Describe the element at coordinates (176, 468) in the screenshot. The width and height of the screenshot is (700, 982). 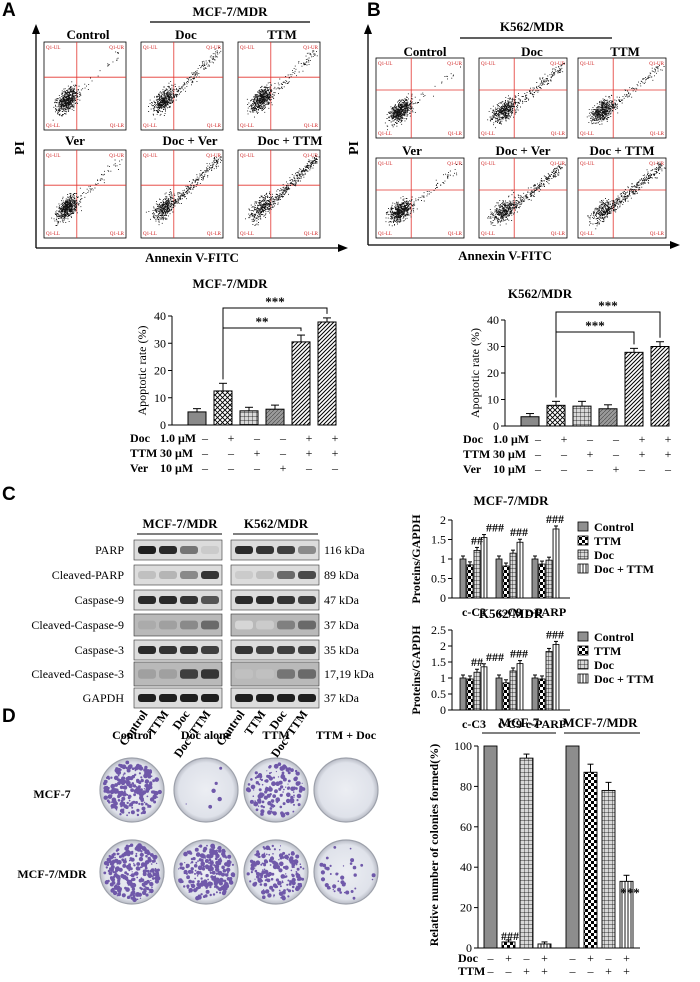
I see `treatment-conc: 10 μM` at that location.